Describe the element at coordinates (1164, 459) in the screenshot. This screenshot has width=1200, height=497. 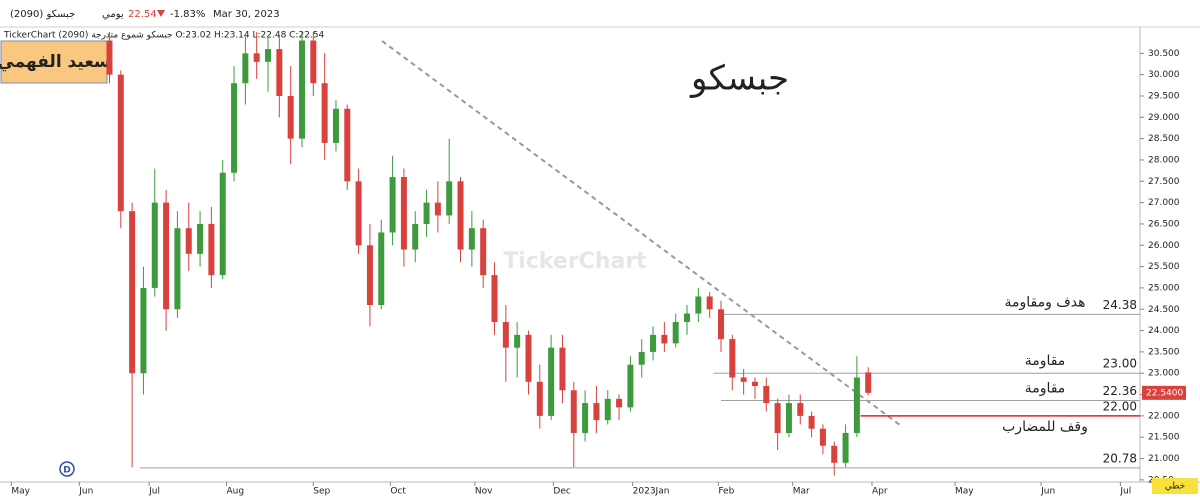
I see `y-tick-label: 21.000` at that location.